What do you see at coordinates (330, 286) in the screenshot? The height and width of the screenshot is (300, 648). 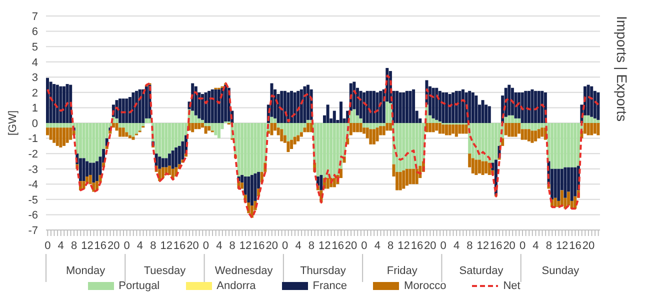 I see `legend-label: France` at bounding box center [330, 286].